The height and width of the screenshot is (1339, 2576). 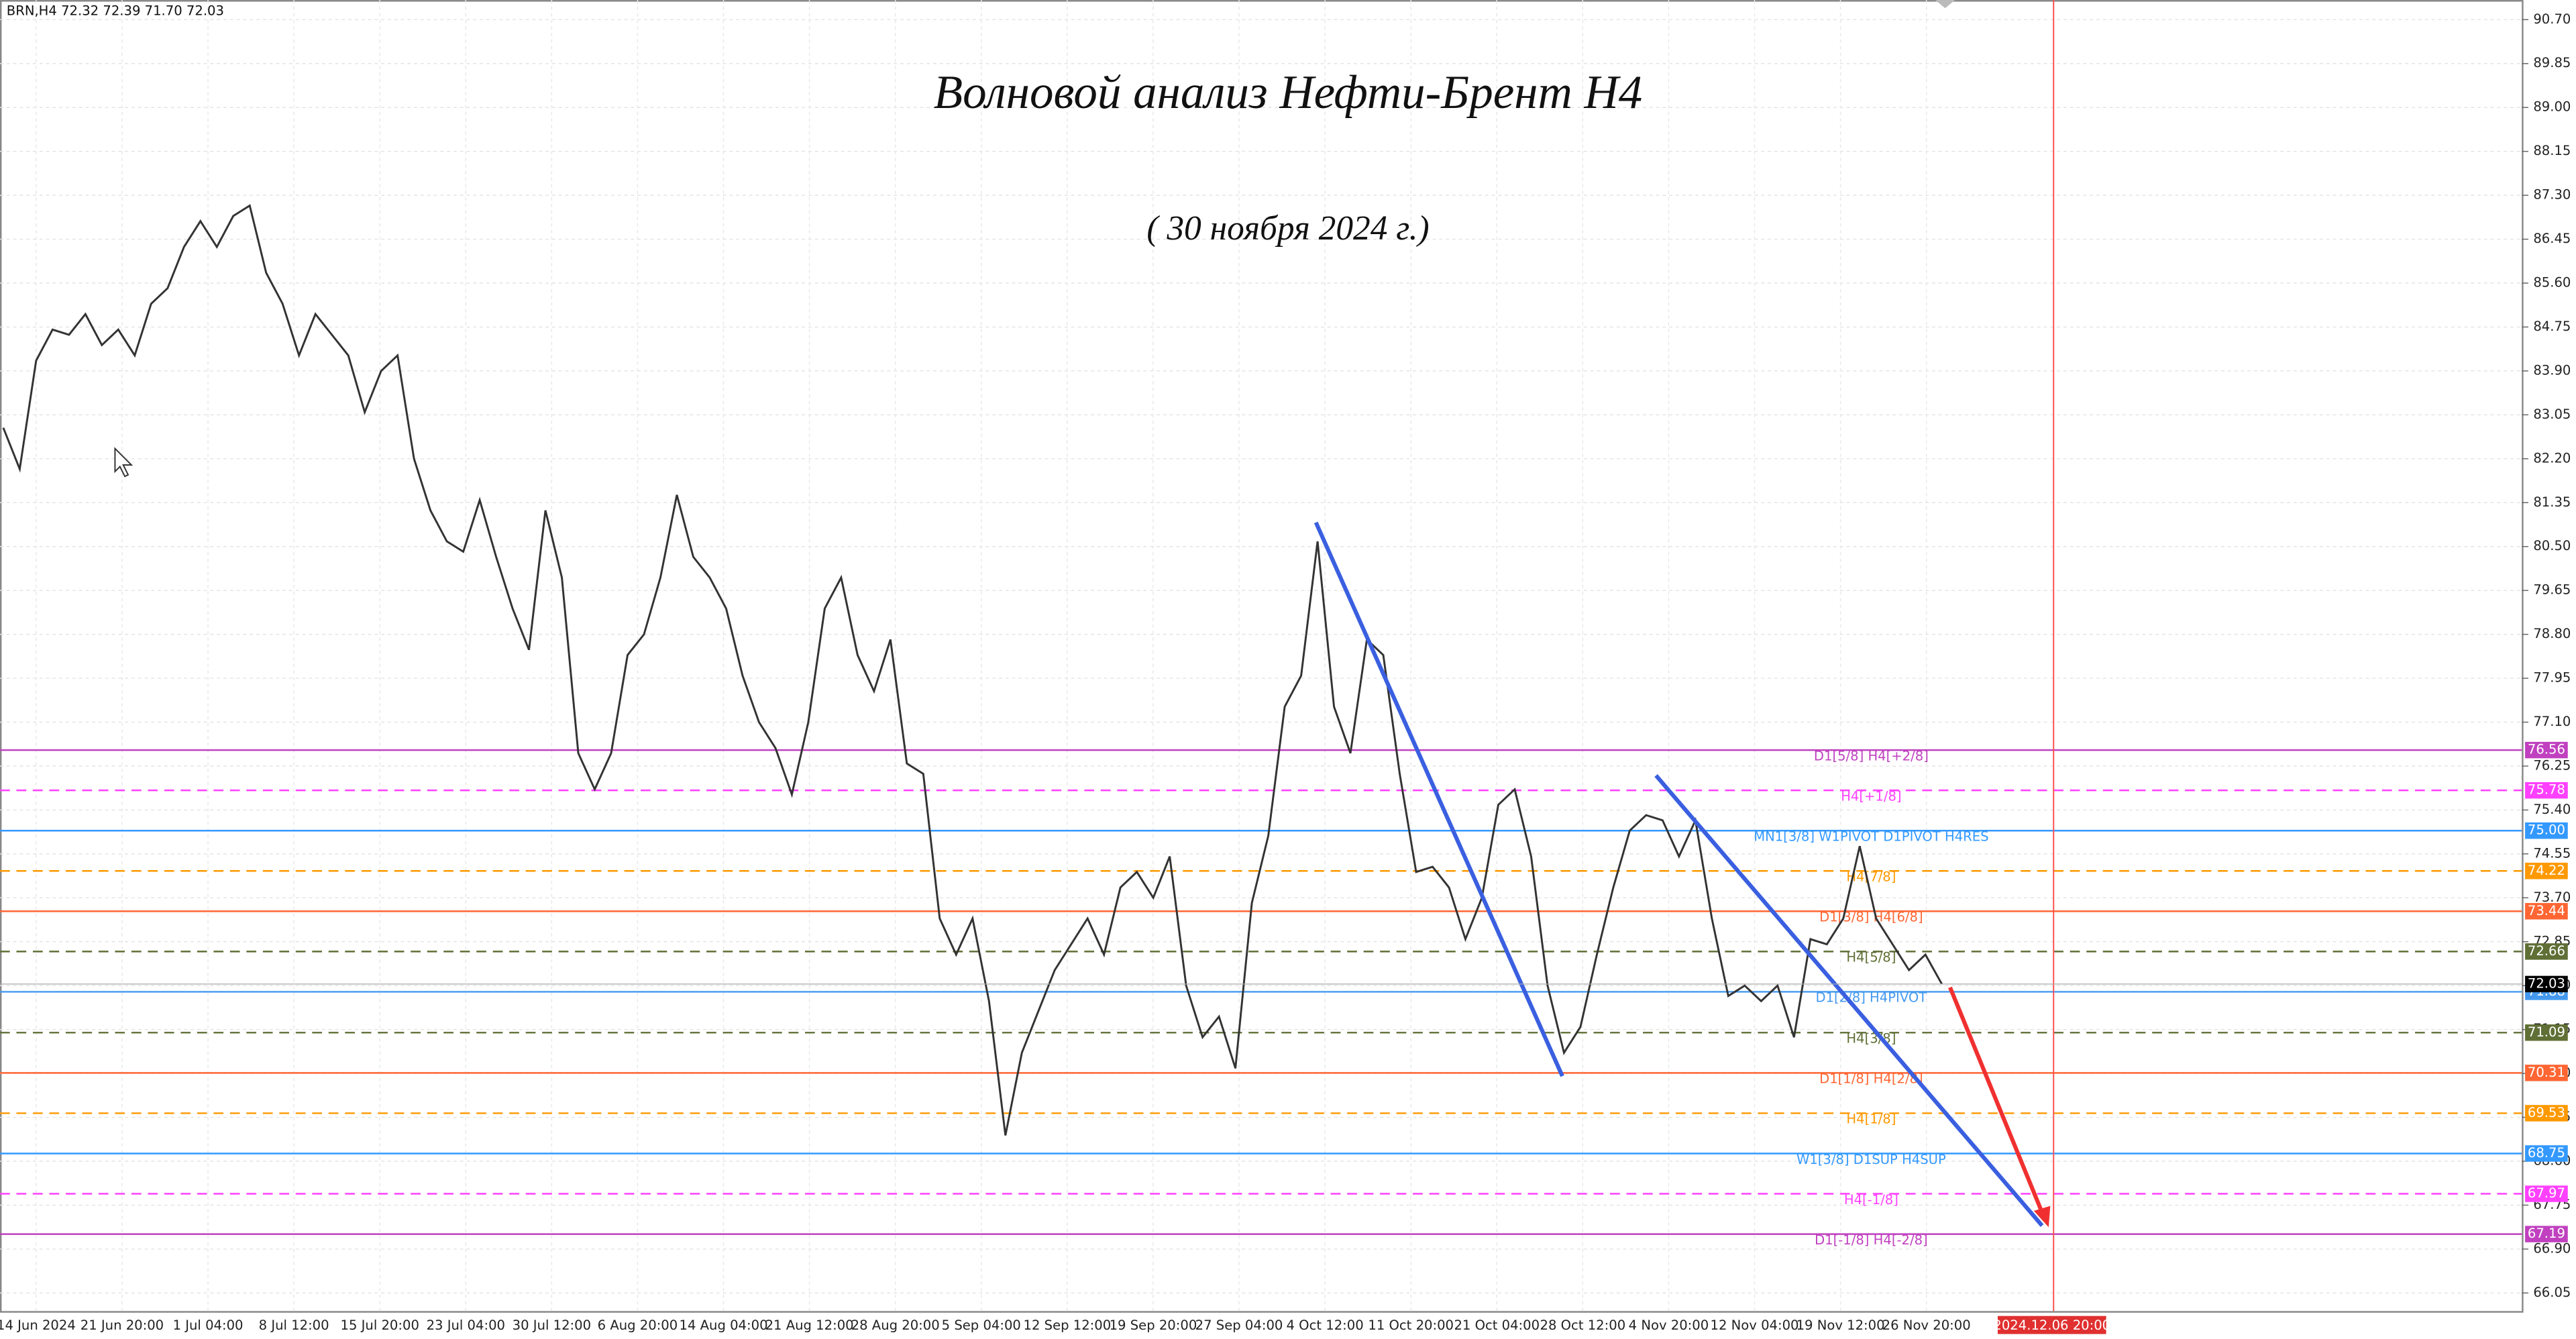 I want to click on x-tick-label: 4 Nov 20:00, so click(x=1669, y=1325).